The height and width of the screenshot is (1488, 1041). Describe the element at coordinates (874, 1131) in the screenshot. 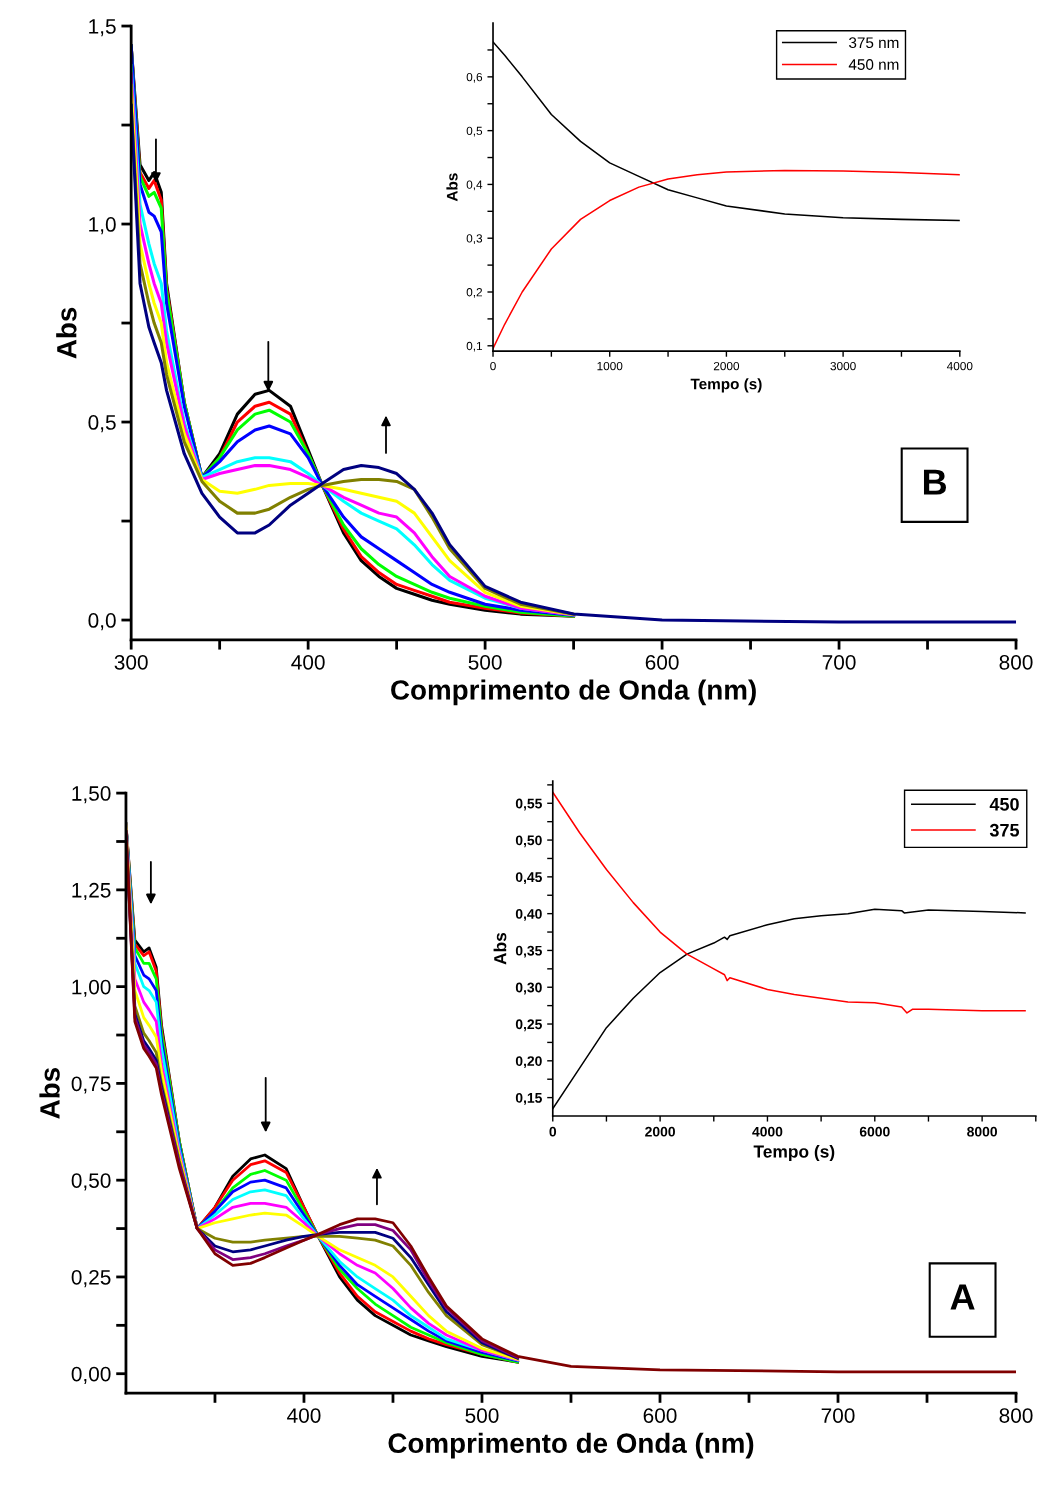

I see `x-tick-label: 6000` at that location.